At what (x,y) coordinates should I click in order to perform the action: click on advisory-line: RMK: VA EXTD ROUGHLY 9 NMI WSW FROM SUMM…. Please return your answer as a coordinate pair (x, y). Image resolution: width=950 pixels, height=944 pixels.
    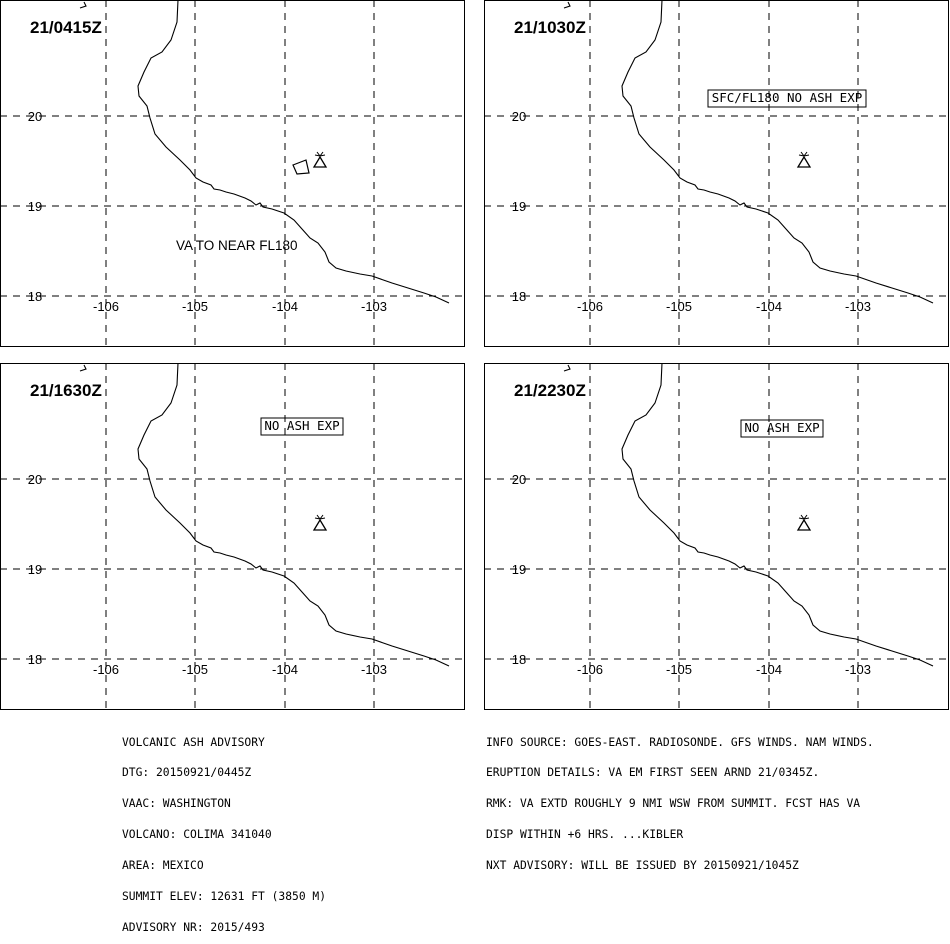
    Looking at the image, I should click on (673, 804).